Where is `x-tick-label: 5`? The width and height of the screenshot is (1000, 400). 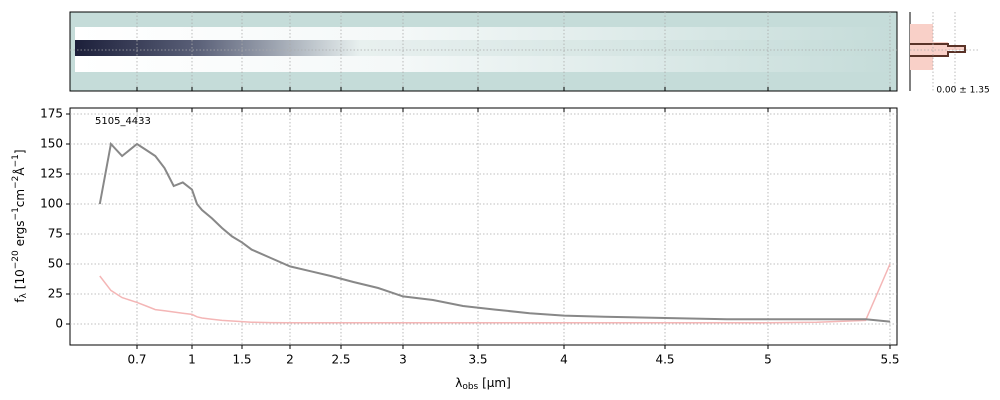 x-tick-label: 5 is located at coordinates (768, 360).